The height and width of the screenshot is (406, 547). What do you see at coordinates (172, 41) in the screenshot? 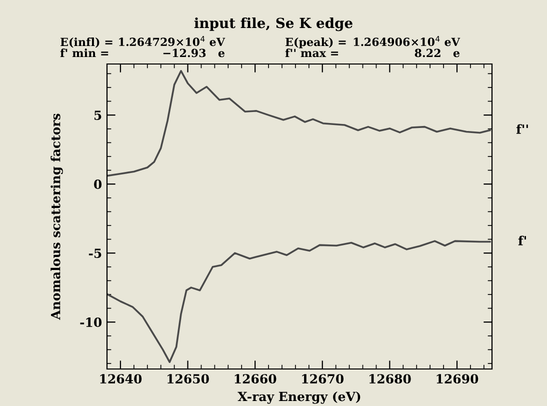
I see `text: 1.264729×10$^{4}$ eV` at bounding box center [172, 41].